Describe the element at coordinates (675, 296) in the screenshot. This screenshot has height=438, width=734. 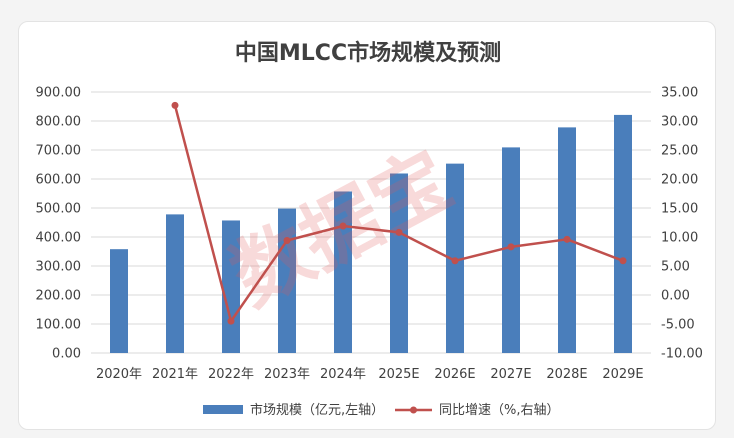
I see `right-tick-label: 0.00` at that location.